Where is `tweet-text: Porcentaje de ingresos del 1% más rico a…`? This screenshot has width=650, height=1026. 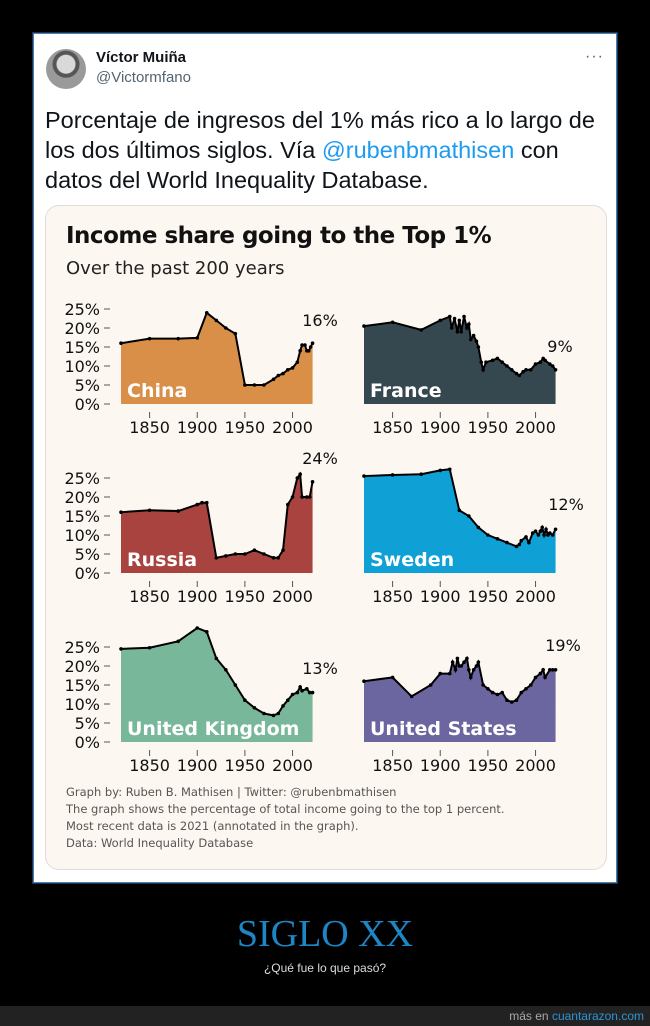
tweet-text: Porcentaje de ingresos del 1% más rico a… is located at coordinates (327, 150).